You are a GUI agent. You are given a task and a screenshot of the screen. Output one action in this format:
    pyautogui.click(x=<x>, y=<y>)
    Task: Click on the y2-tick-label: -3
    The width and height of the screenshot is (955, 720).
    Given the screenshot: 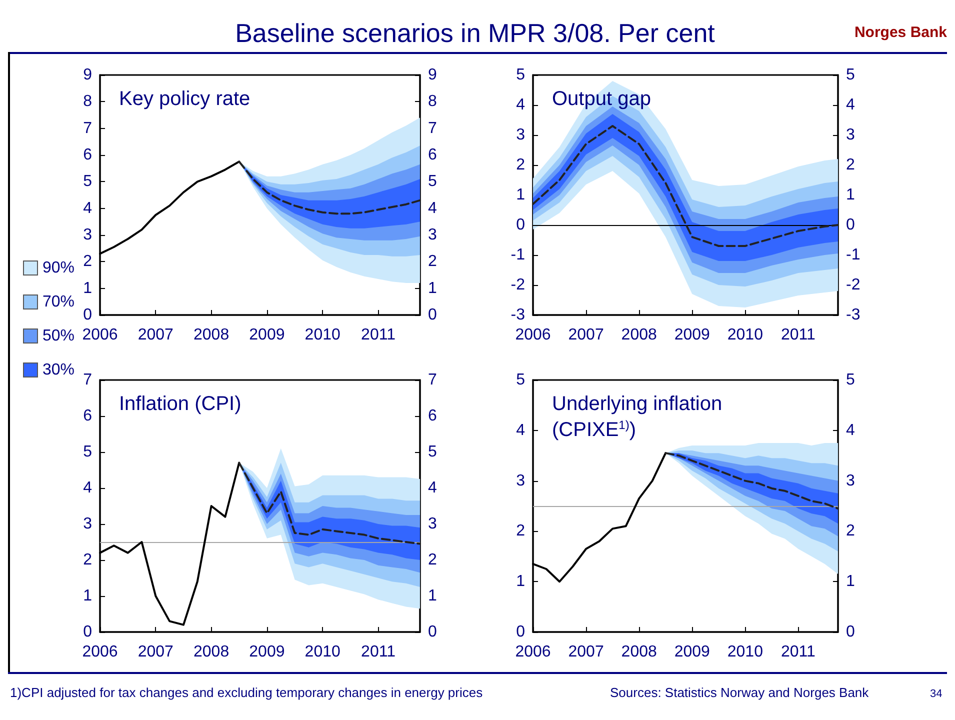 What is the action you would take?
    pyautogui.click(x=853, y=315)
    